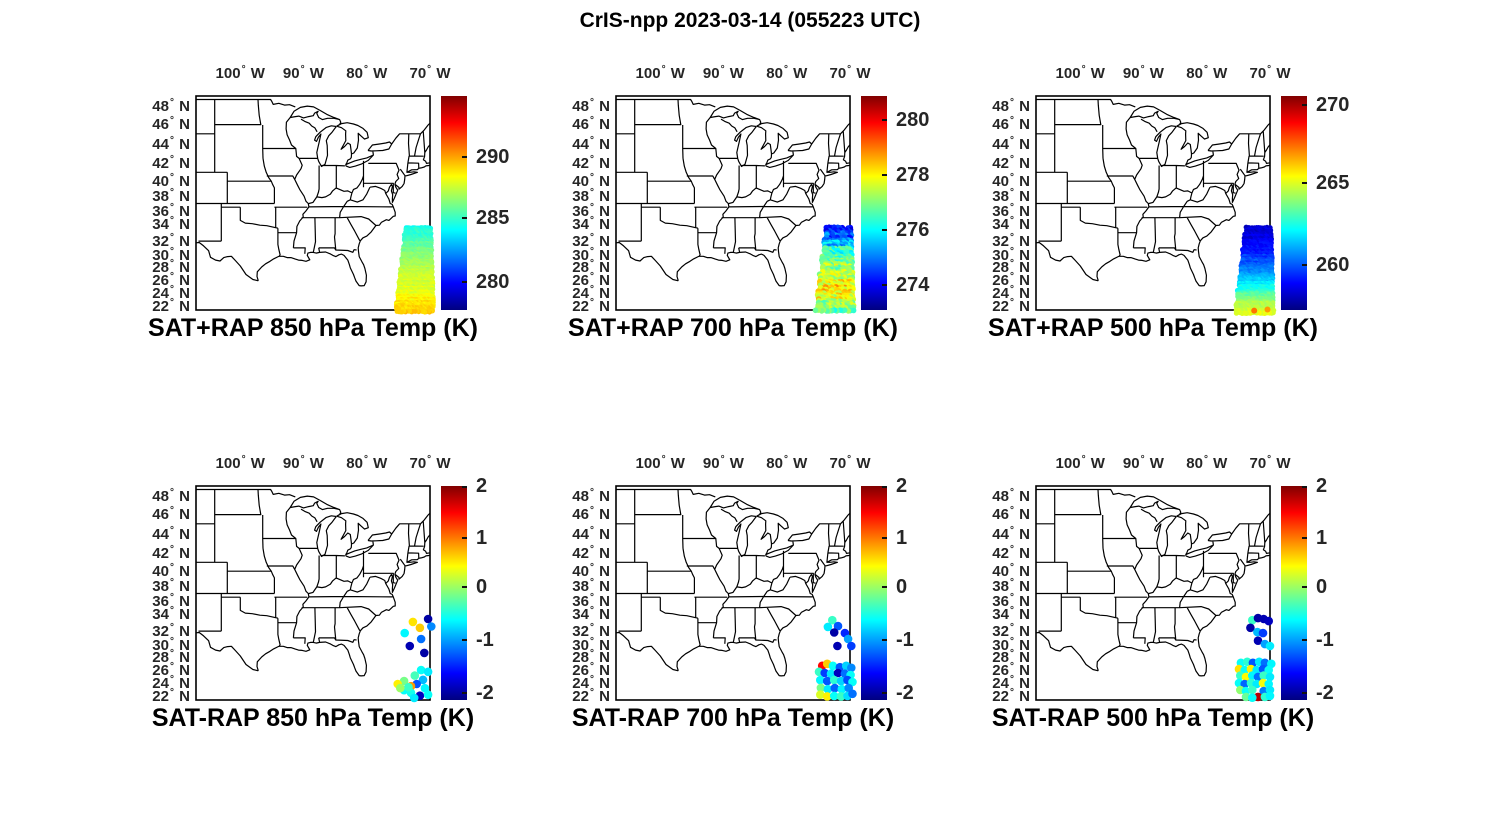 The height and width of the screenshot is (825, 1500). Describe the element at coordinates (1068, 73) in the screenshot. I see `lon-value: 100` at that location.